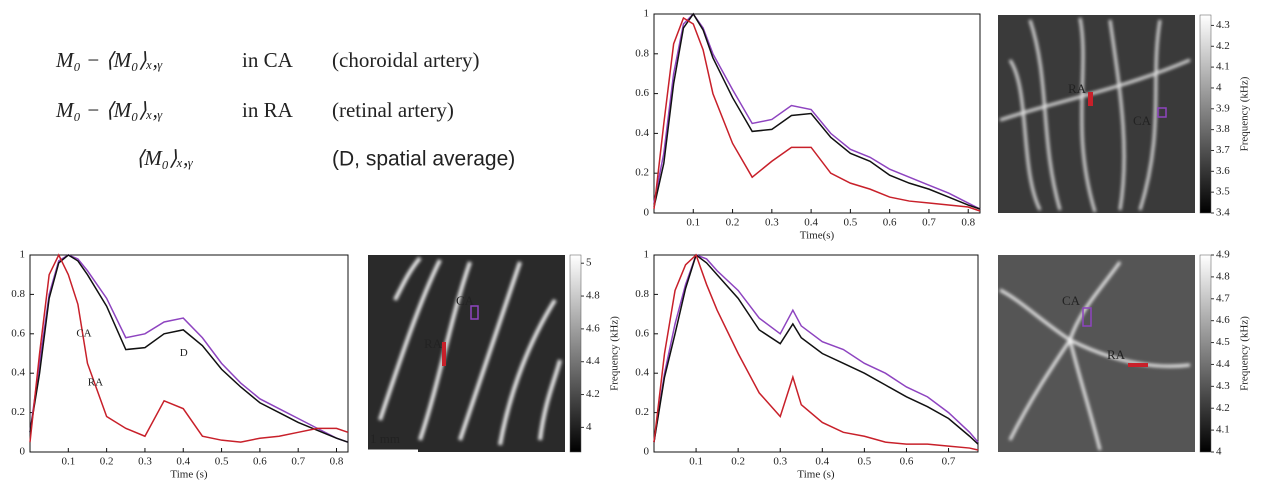 The image size is (1263, 489). What do you see at coordinates (1223, 298) in the screenshot?
I see `colorbar-tick-label: 4.7` at bounding box center [1223, 298].